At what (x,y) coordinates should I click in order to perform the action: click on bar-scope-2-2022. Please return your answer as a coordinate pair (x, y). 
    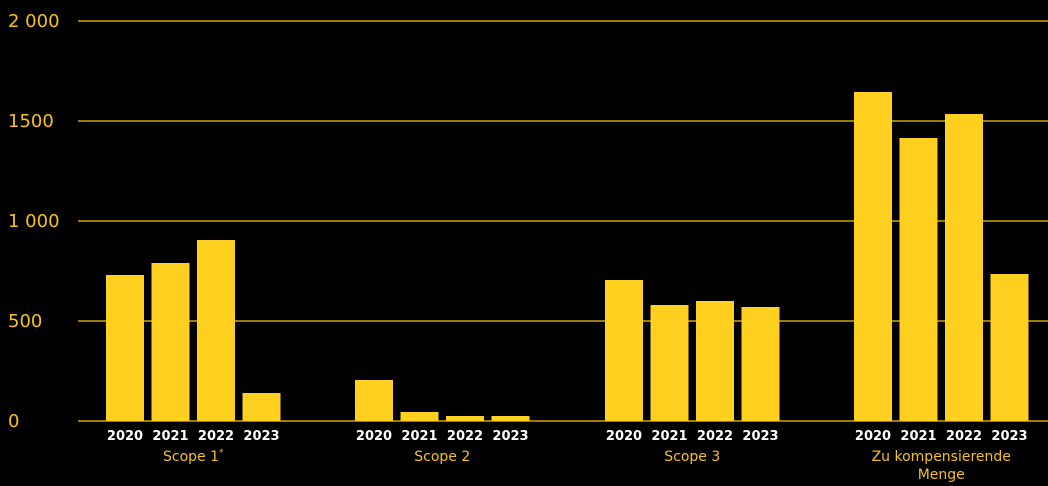
    Looking at the image, I should click on (465, 418).